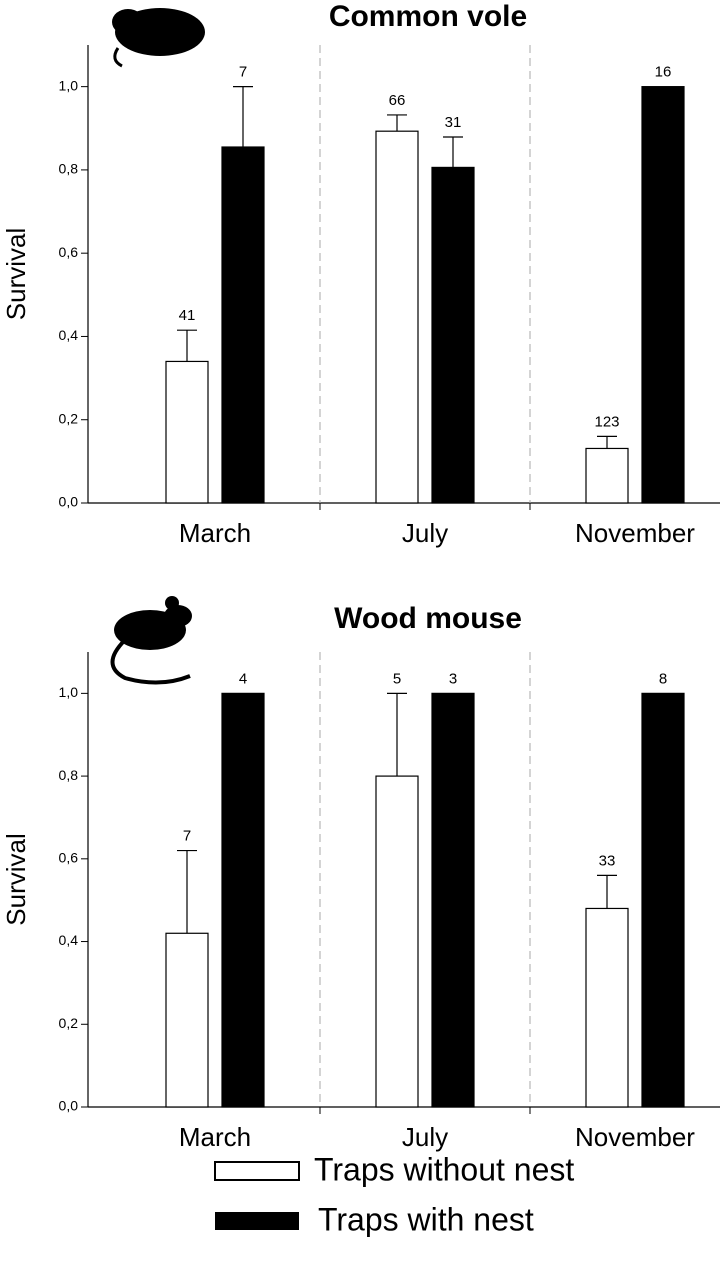  Describe the element at coordinates (397, 678) in the screenshot. I see `count-label: 5` at that location.